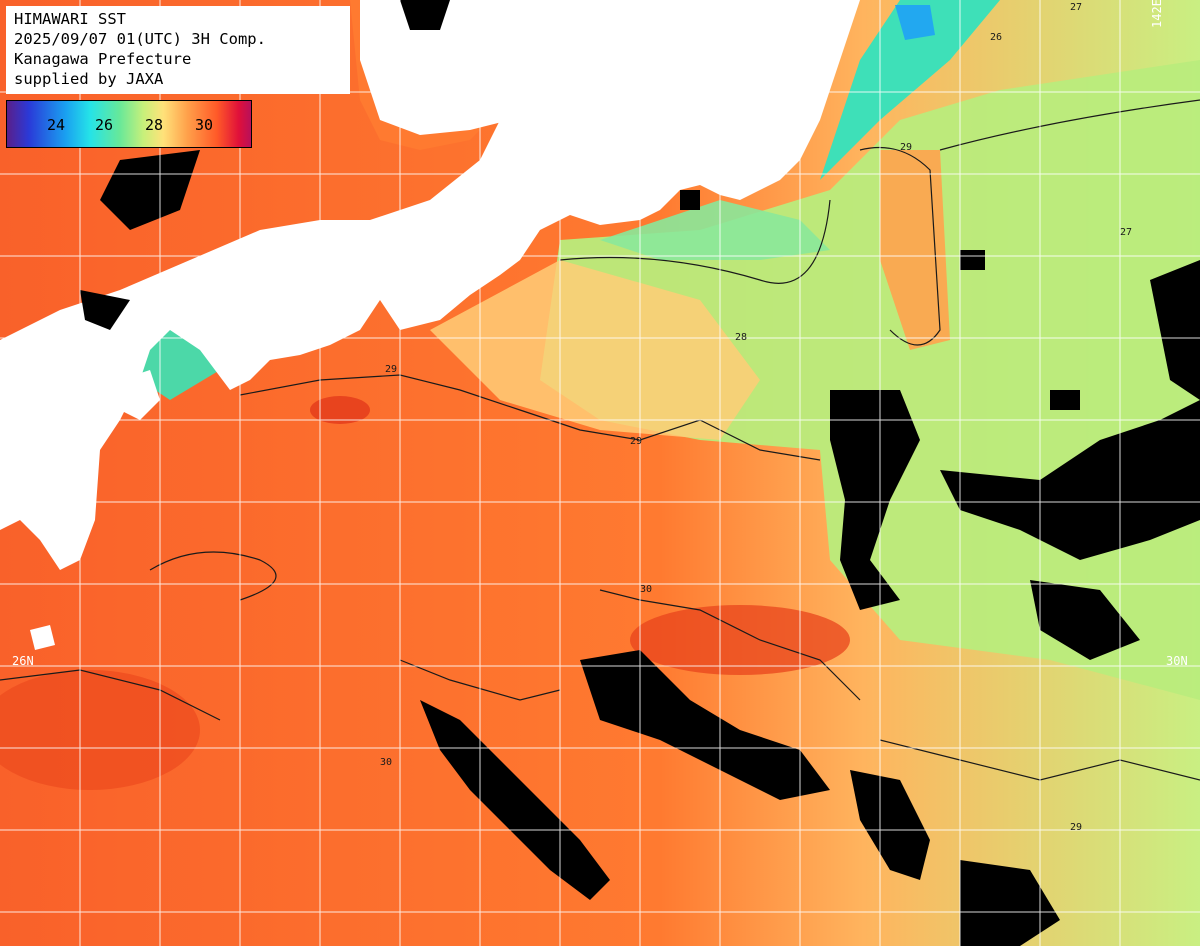  Describe the element at coordinates (129, 124) in the screenshot. I see `sst-colorbar: 24 26 28 30` at that location.